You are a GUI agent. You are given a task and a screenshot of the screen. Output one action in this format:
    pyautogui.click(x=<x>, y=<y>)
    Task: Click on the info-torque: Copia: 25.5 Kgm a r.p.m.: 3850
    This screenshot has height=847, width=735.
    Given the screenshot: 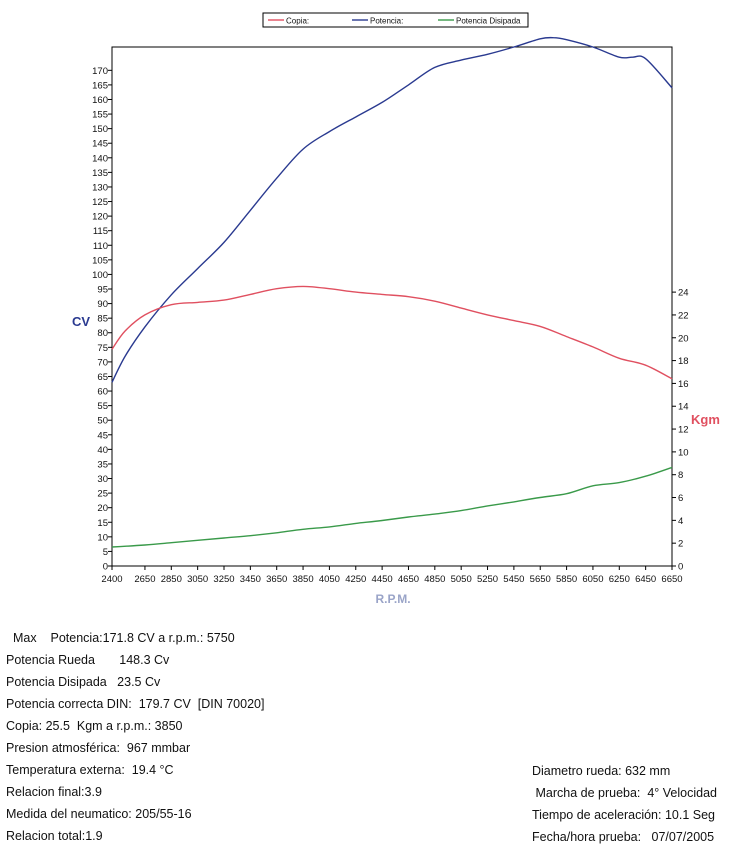 What is the action you would take?
    pyautogui.click(x=94, y=726)
    